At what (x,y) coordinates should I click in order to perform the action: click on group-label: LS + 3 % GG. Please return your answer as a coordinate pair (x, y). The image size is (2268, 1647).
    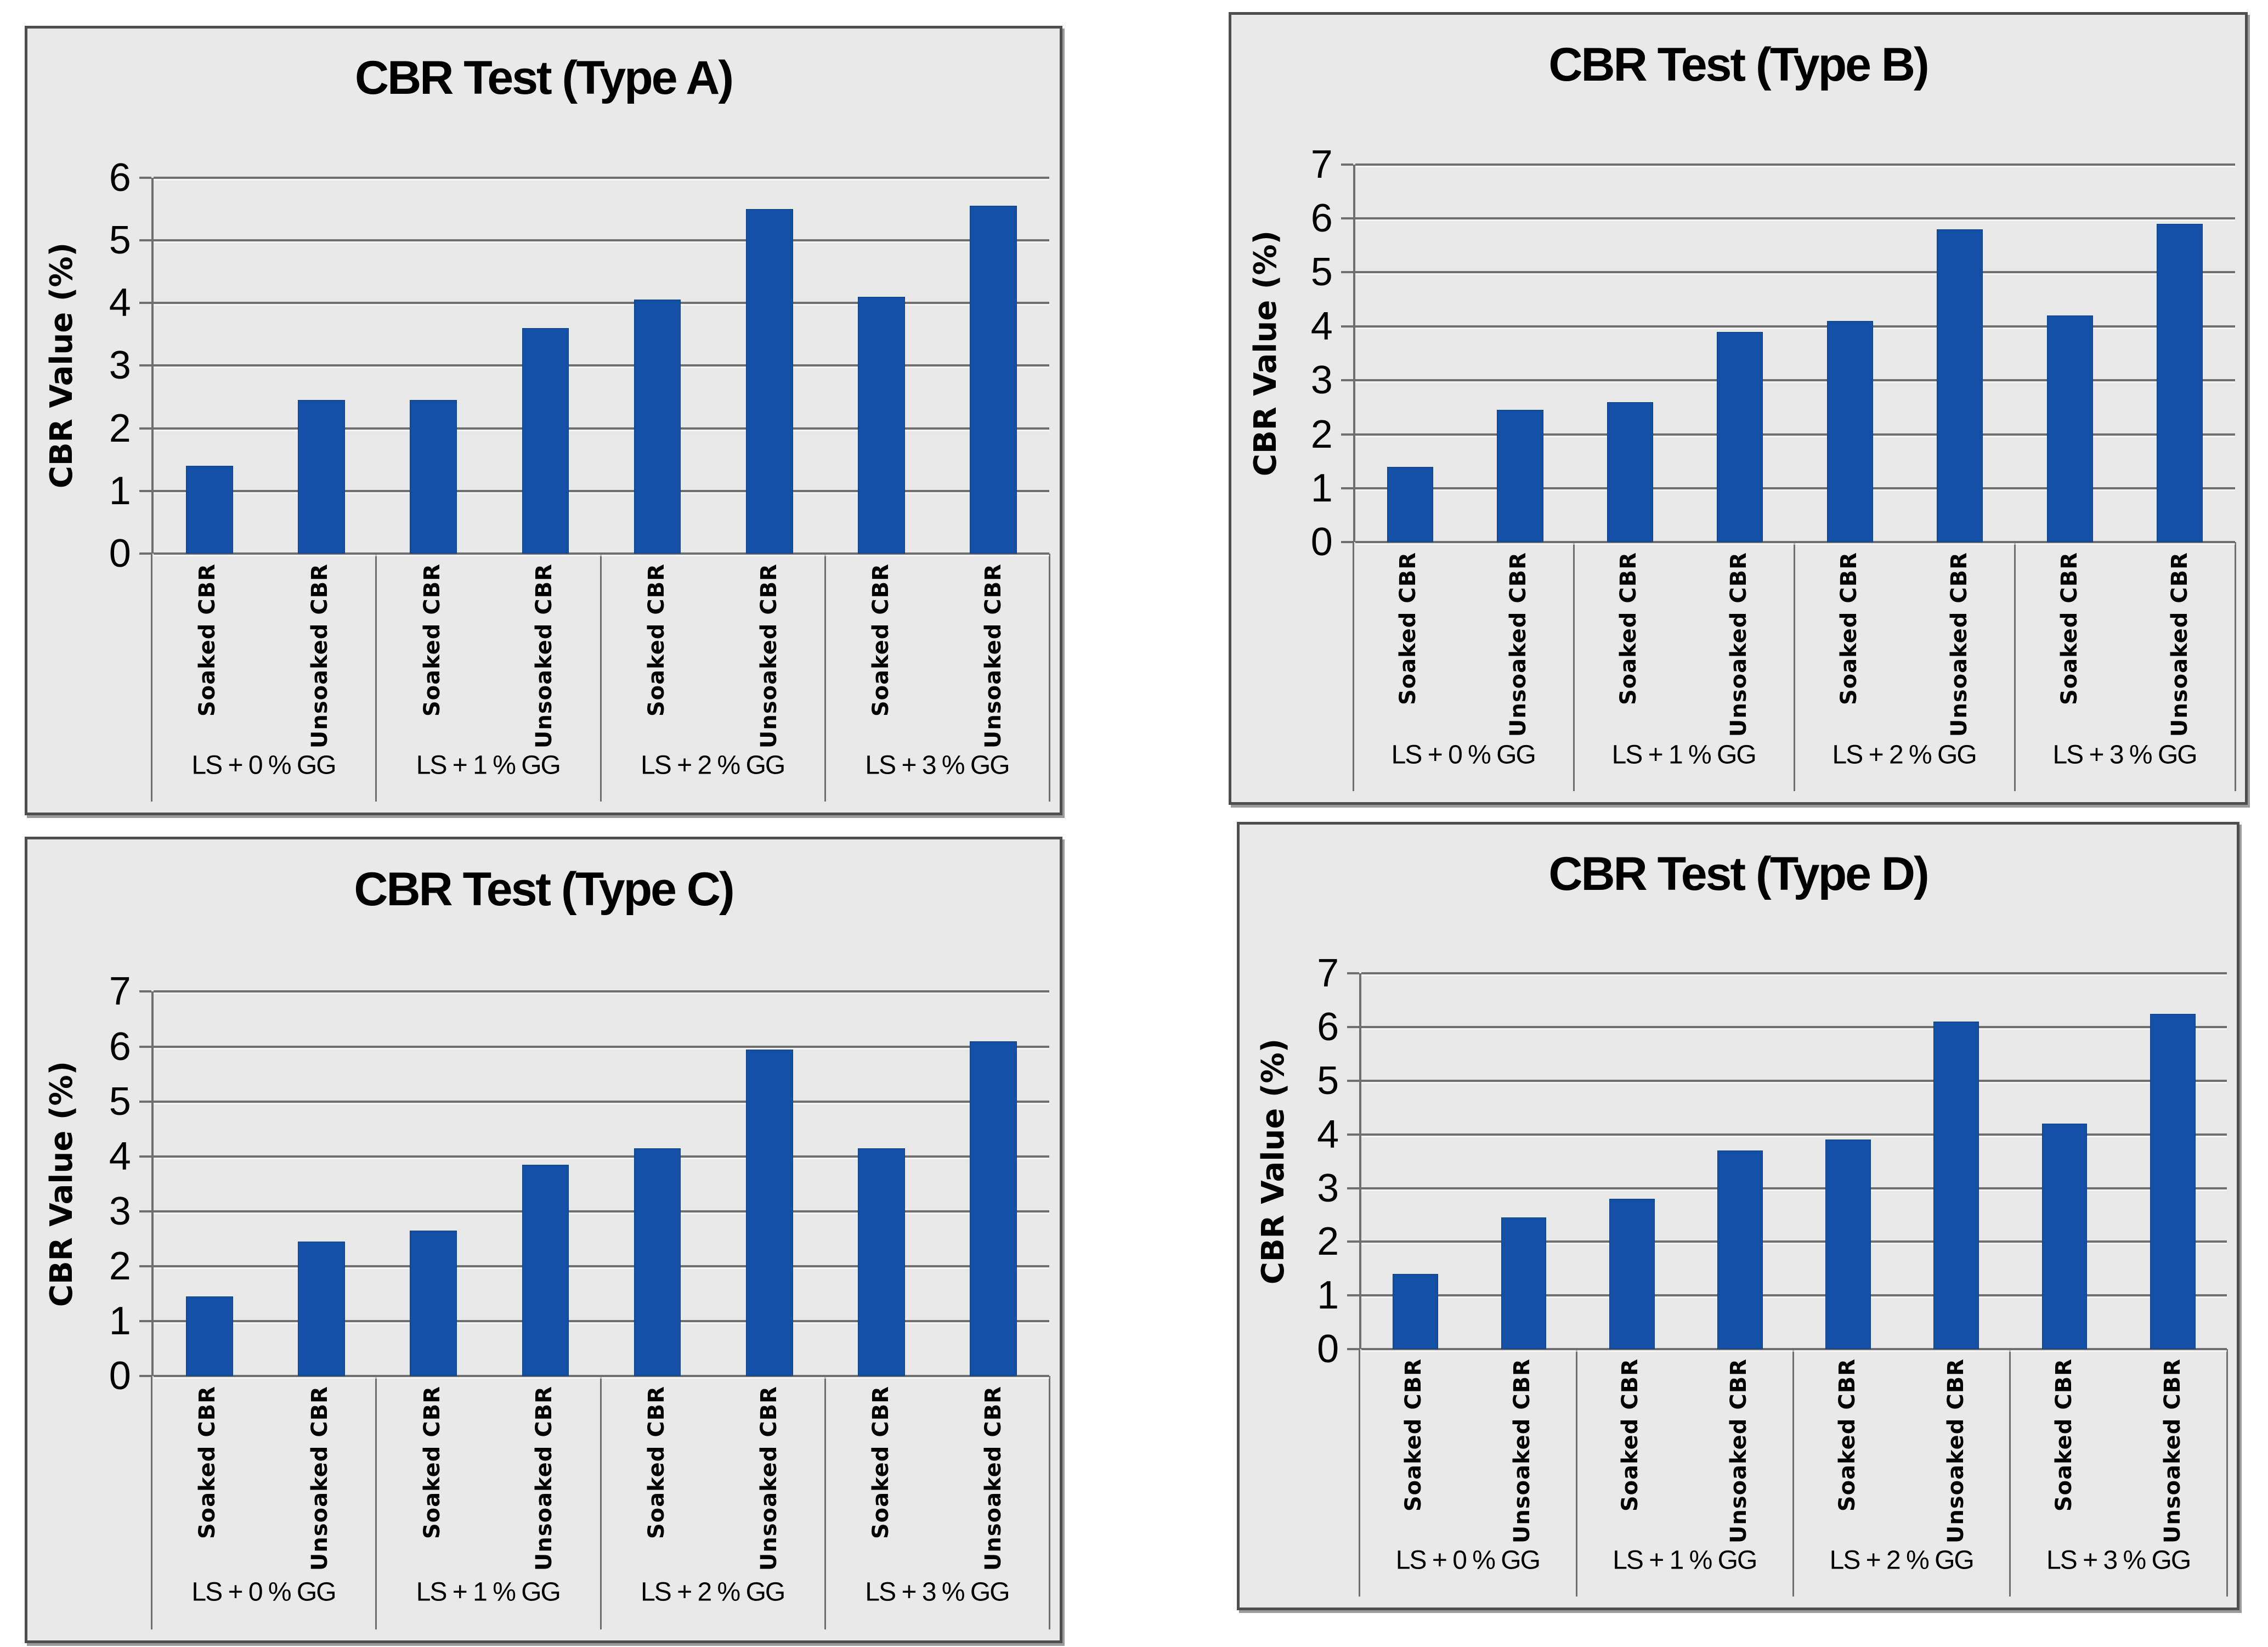
    Looking at the image, I should click on (2118, 1560).